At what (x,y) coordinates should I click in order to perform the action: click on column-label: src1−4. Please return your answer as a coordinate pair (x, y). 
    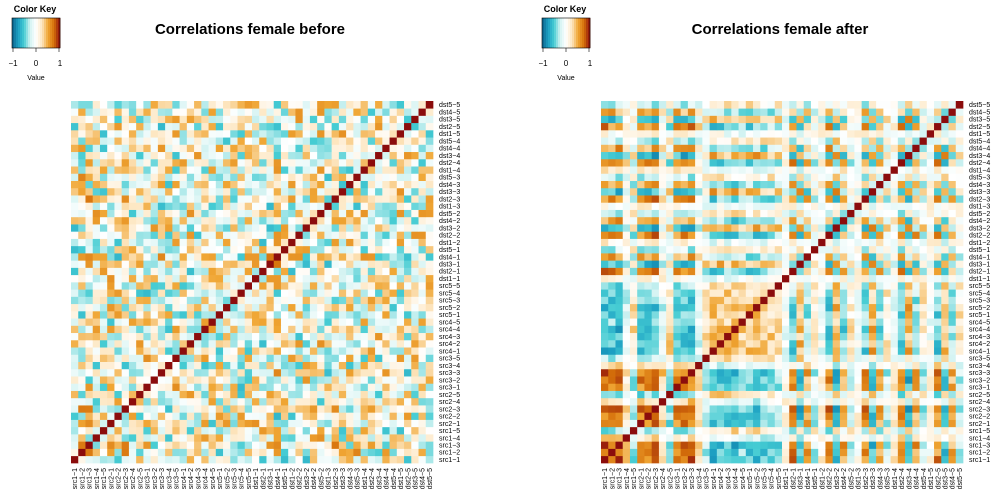
    Looking at the image, I should click on (97, 478).